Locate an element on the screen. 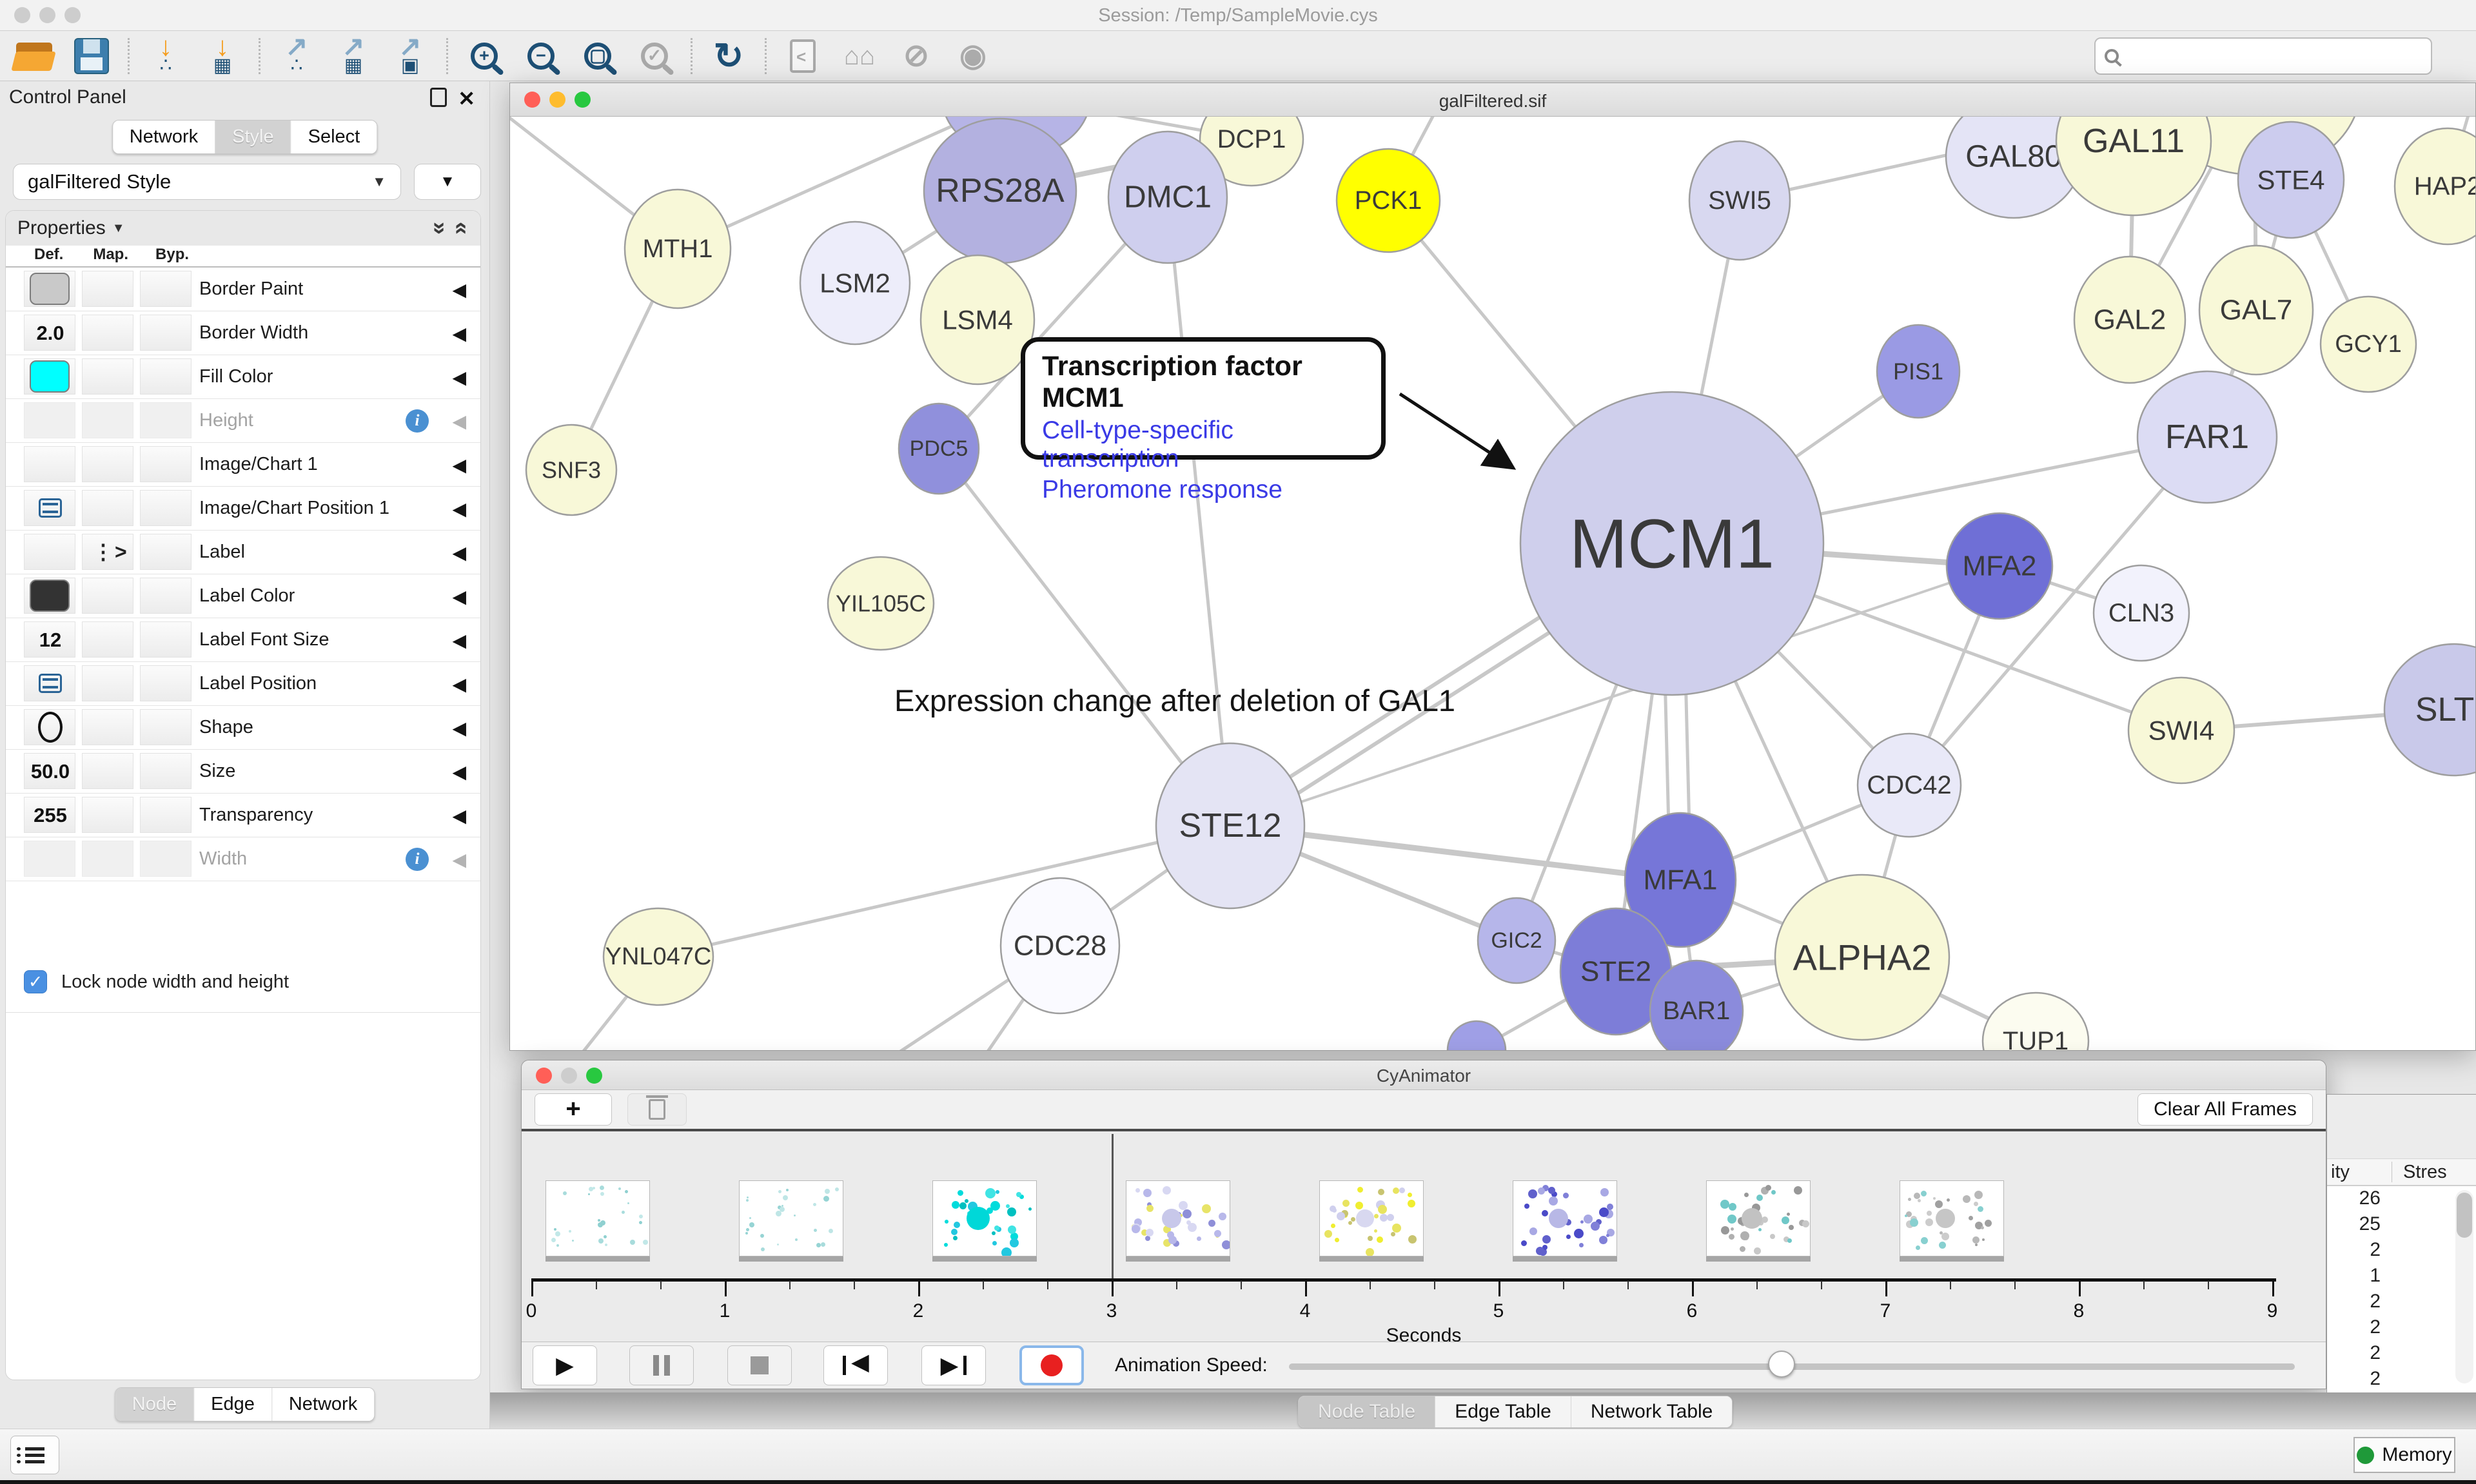 The width and height of the screenshot is (2476, 1484). properties-dropdown-icon: ▼ is located at coordinates (118, 227).